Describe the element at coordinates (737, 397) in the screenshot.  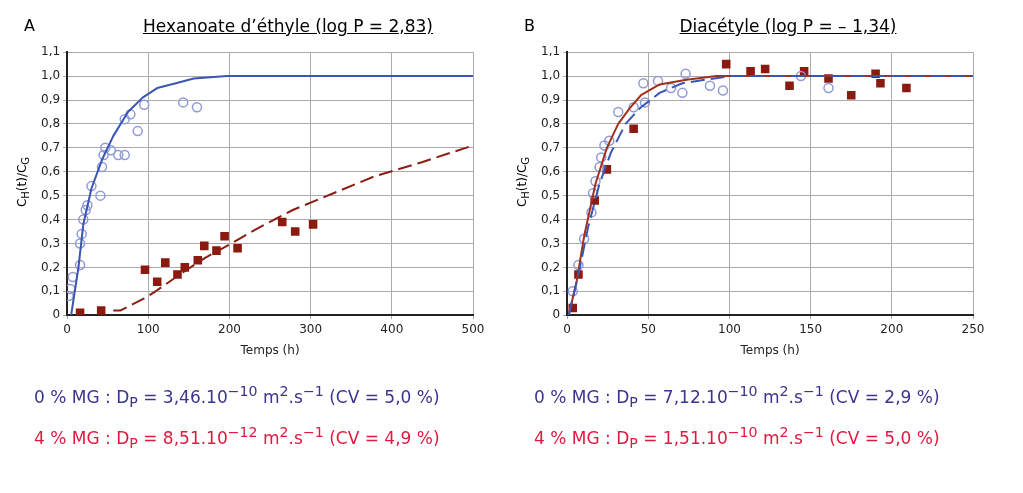
I see `text: 0 % MG : D$_{P}$ = 7,12.10$^{−10}$ m$^{2}$.s$^{−1}$ (CV = 2,9 %)` at that location.